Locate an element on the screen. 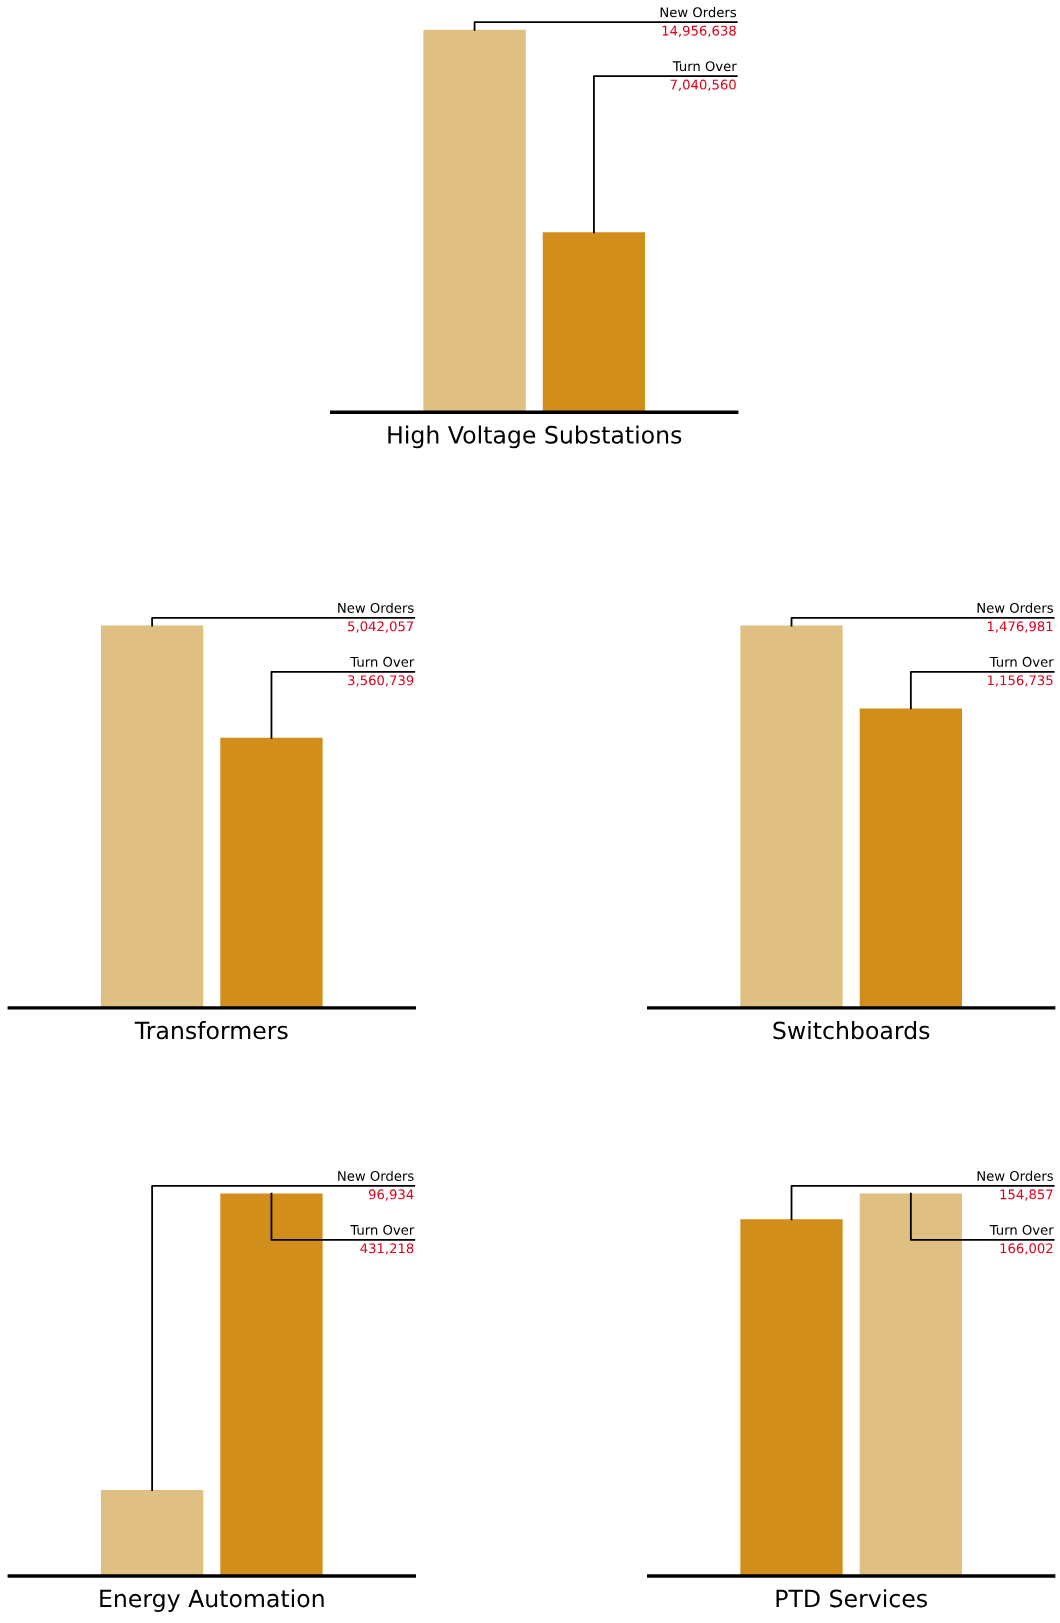  data-label: 14,956,638 is located at coordinates (699, 31).